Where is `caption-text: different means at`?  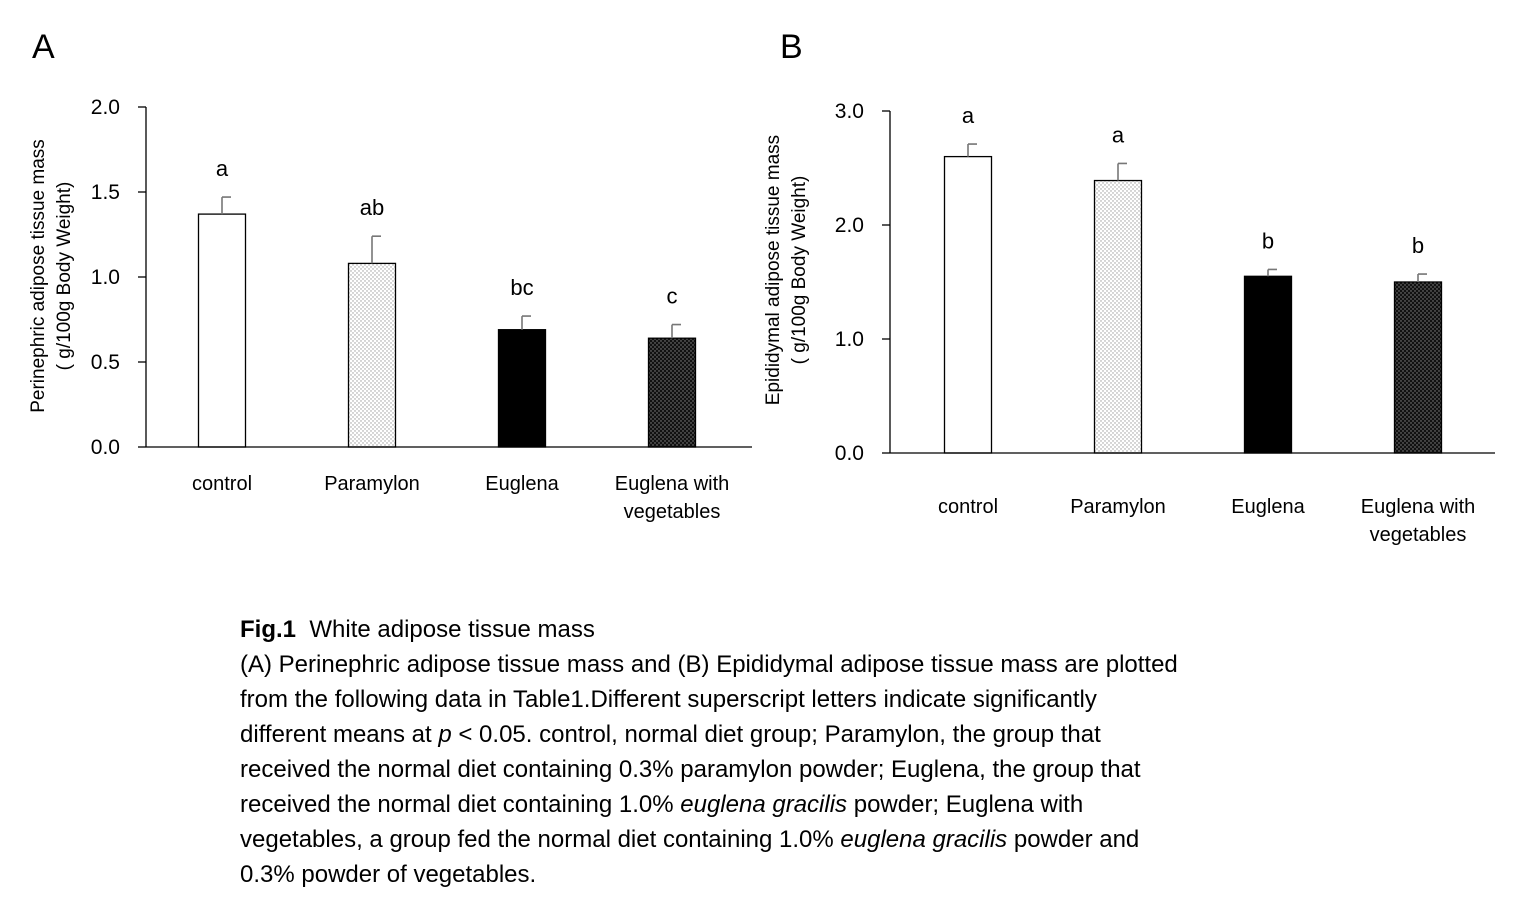 caption-text: different means at is located at coordinates (339, 734).